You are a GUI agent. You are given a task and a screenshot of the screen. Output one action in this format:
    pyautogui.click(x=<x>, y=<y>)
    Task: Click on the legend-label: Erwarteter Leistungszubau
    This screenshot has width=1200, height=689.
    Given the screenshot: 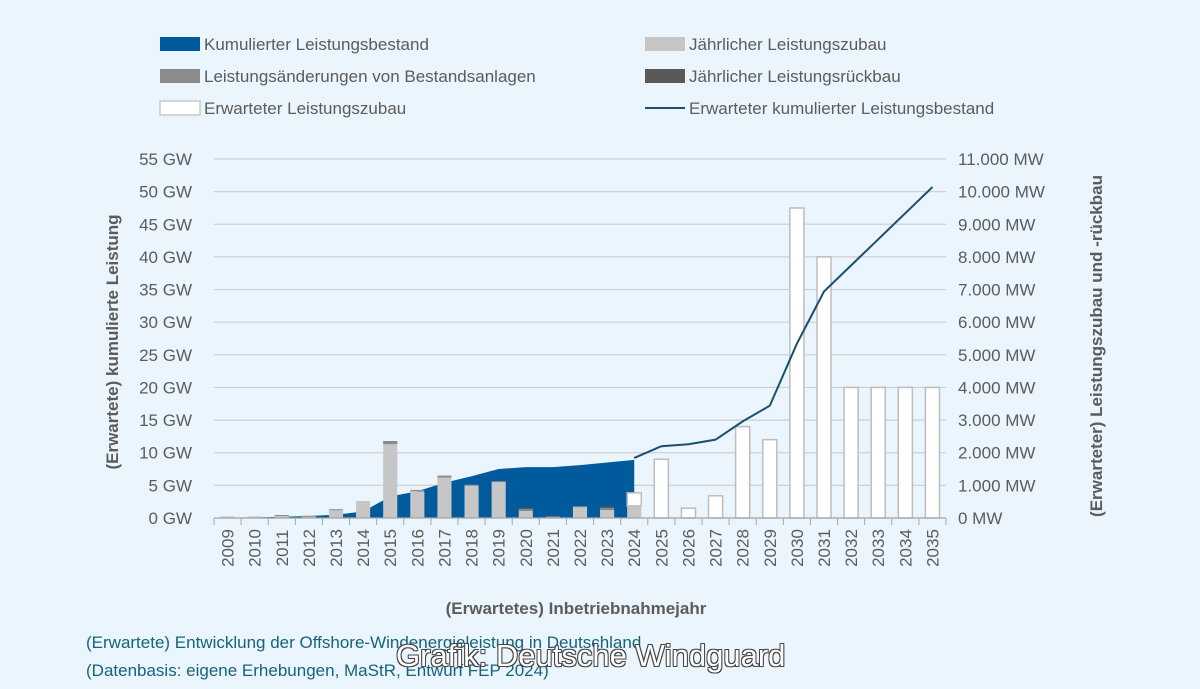 What is the action you would take?
    pyautogui.click(x=305, y=108)
    